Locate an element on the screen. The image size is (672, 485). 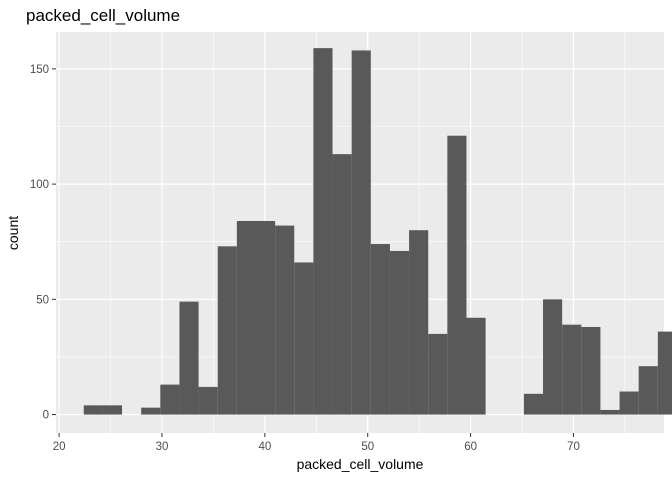
y-axis-title: count is located at coordinates (13, 233).